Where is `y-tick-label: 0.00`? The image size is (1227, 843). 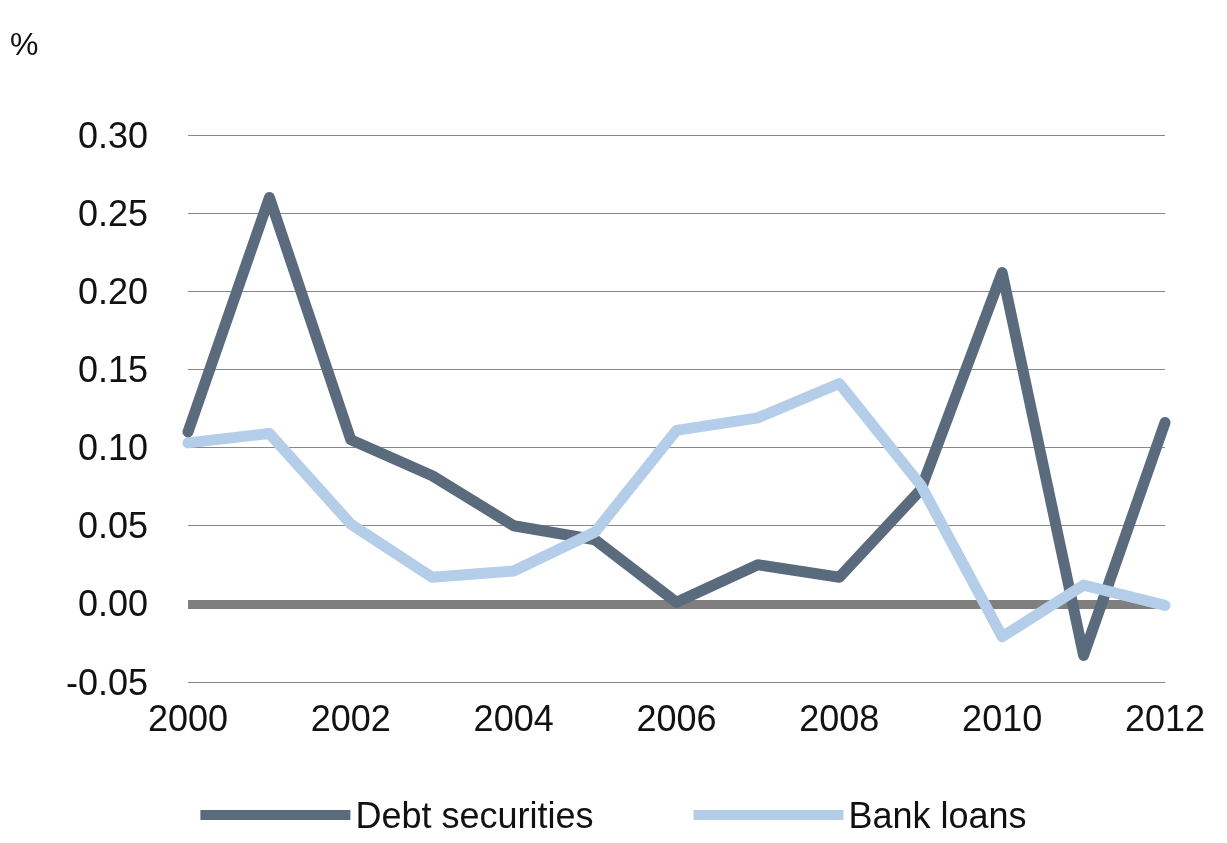
y-tick-label: 0.00 is located at coordinates (112, 604).